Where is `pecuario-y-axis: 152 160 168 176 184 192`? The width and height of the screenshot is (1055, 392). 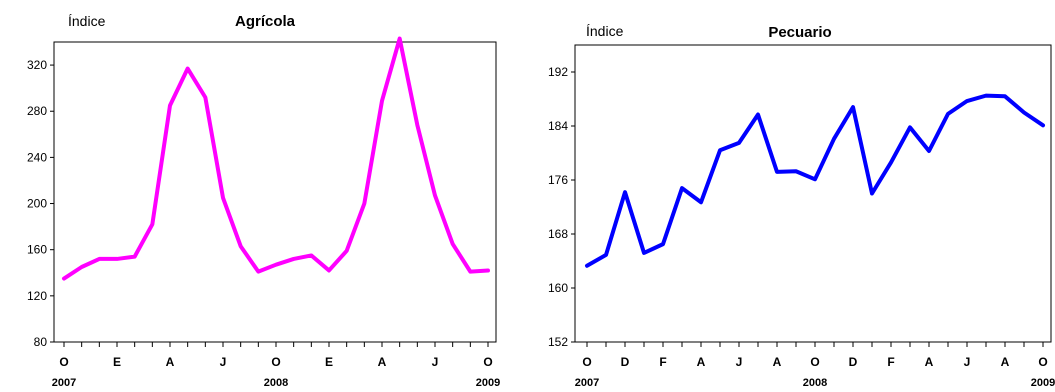
pecuario-y-axis: 152 160 168 176 184 192 is located at coordinates (561, 207).